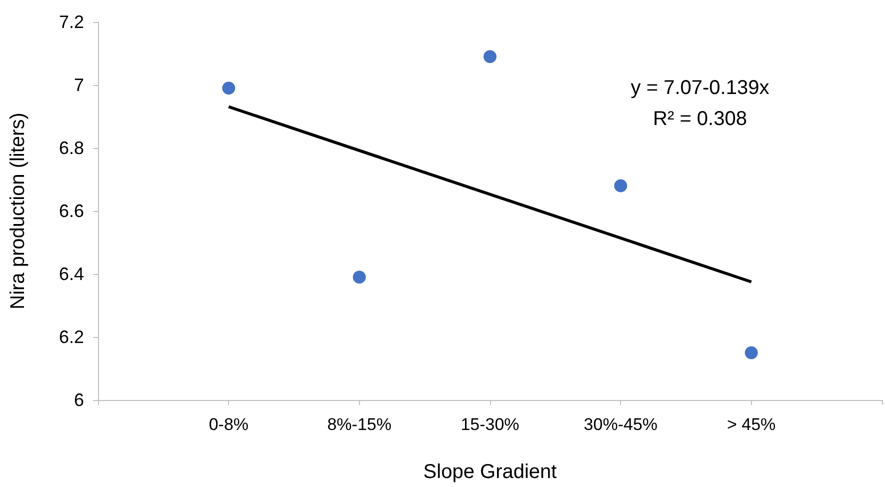 The height and width of the screenshot is (487, 885). Describe the element at coordinates (71, 211) in the screenshot. I see `y-tick-label: 6.6` at that location.